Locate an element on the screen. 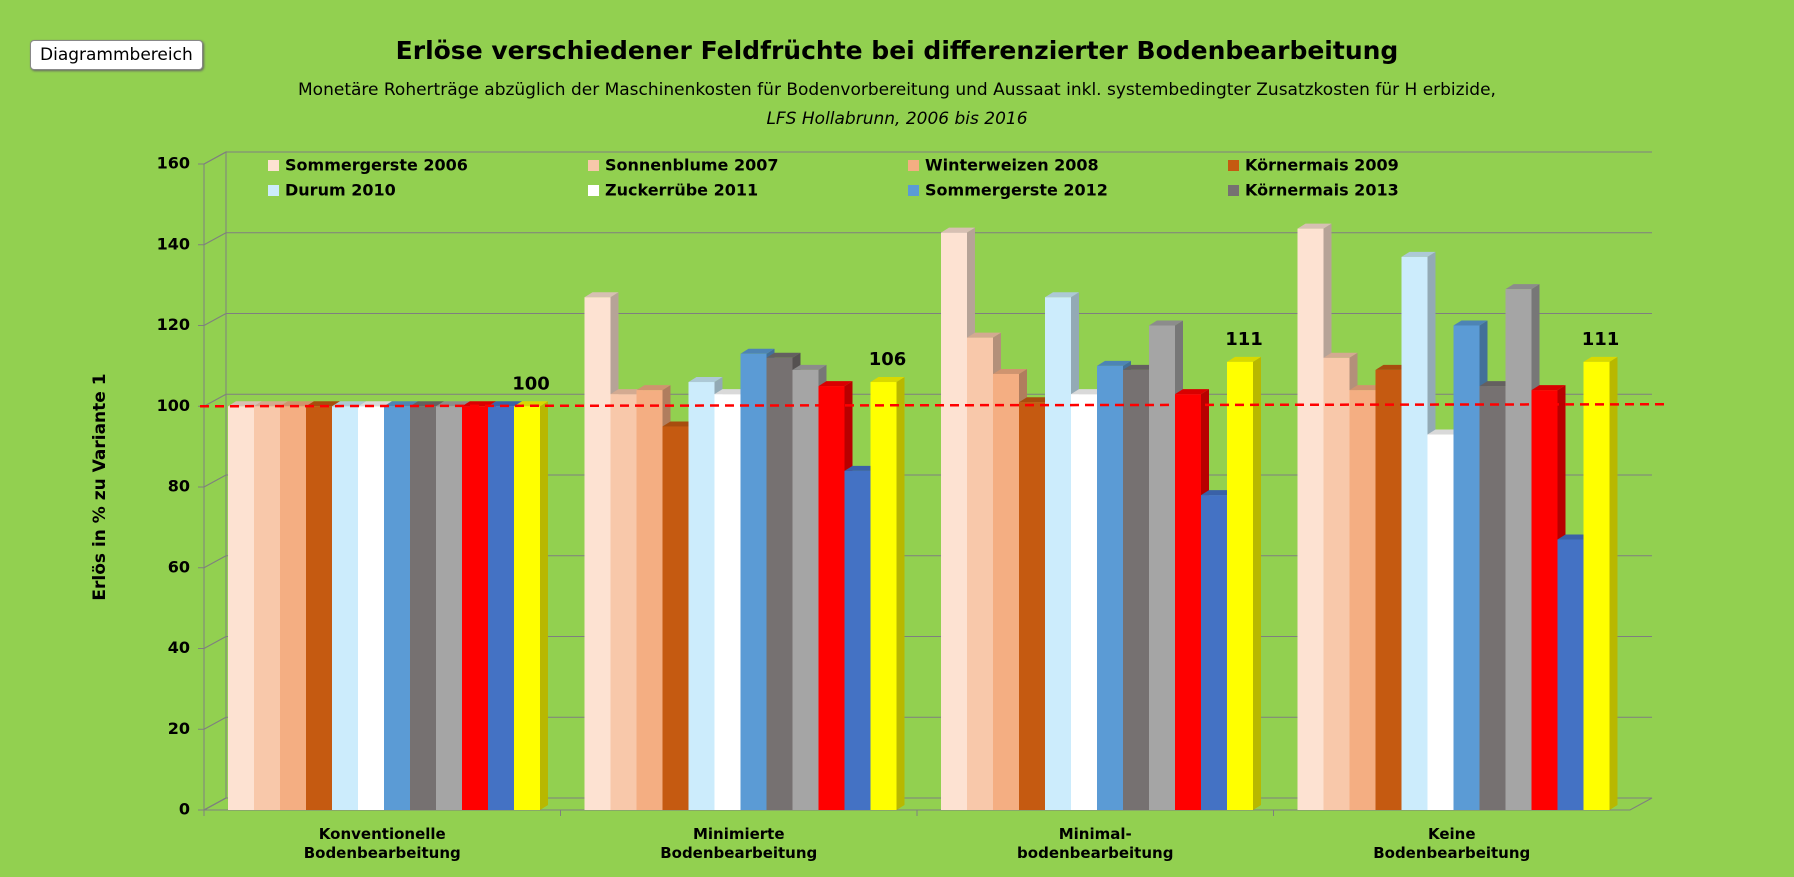  legend-label: Sommergerste 2006 is located at coordinates (376, 165).